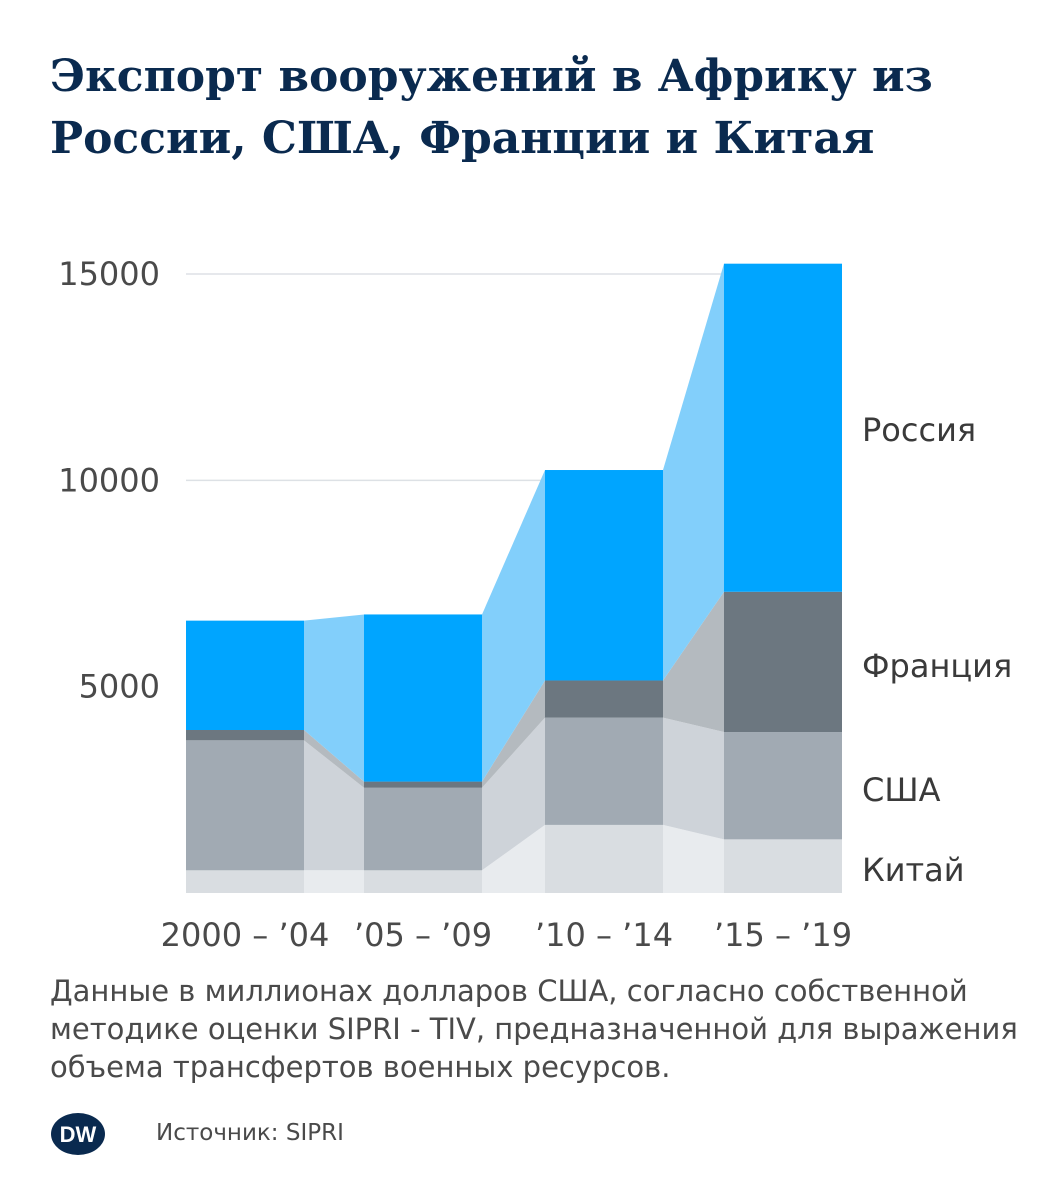 The height and width of the screenshot is (1200, 1063). I want to click on legend-label: Россия, so click(919, 430).